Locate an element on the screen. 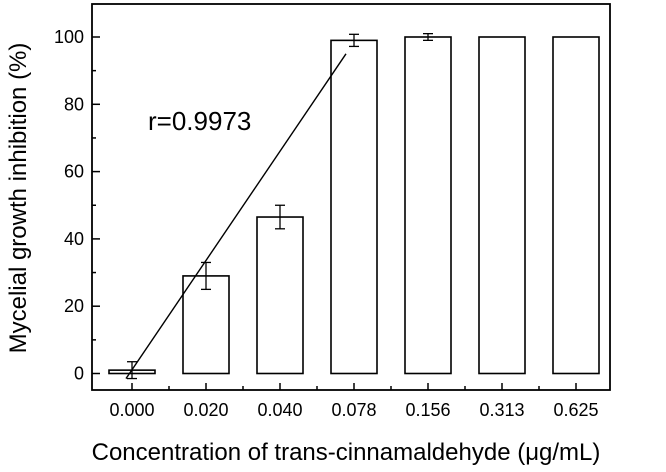 The height and width of the screenshot is (472, 666). x-tick-label-4: 0.156 is located at coordinates (427, 410).